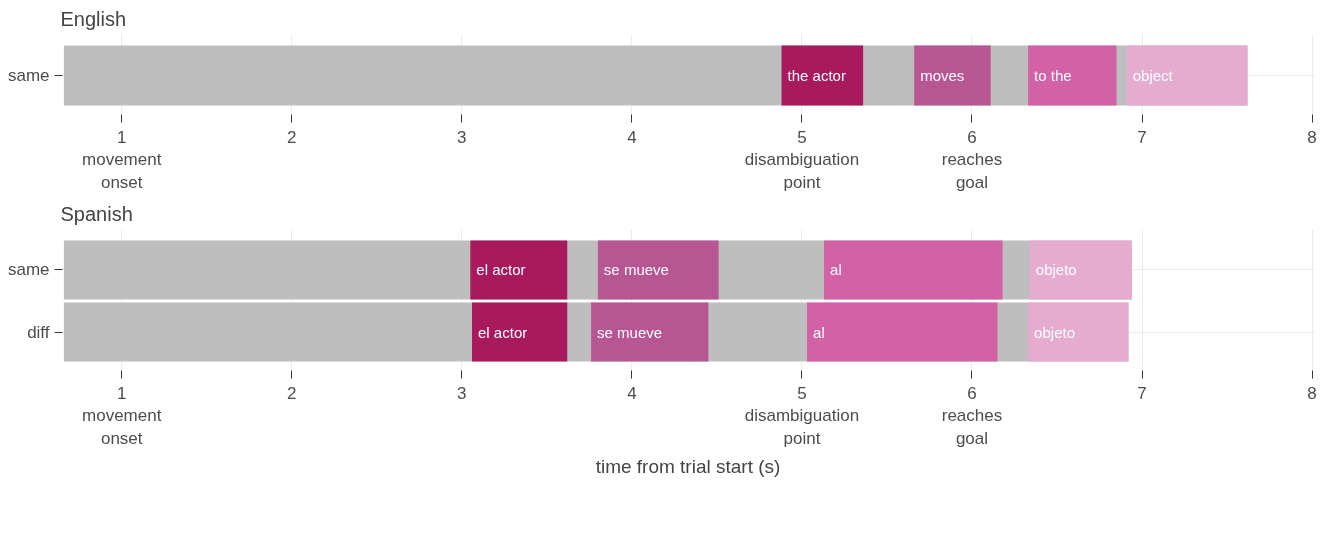 The image size is (1337, 533). Describe the element at coordinates (816, 75) in the screenshot. I see `series-label: the actor` at that location.